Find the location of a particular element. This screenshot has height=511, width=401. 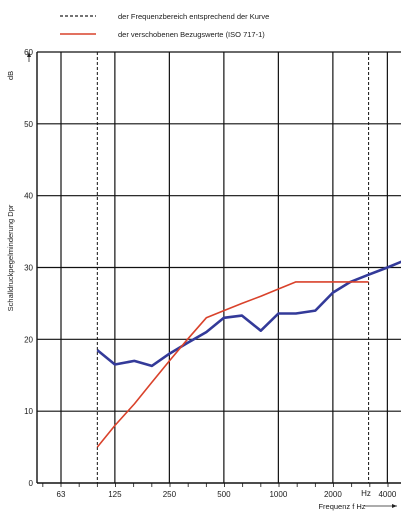

y-unit-label: dB is located at coordinates (10, 75).